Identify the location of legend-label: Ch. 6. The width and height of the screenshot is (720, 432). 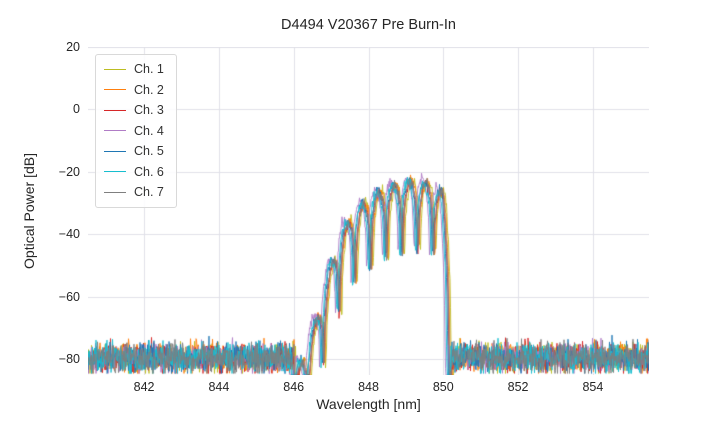
(149, 171).